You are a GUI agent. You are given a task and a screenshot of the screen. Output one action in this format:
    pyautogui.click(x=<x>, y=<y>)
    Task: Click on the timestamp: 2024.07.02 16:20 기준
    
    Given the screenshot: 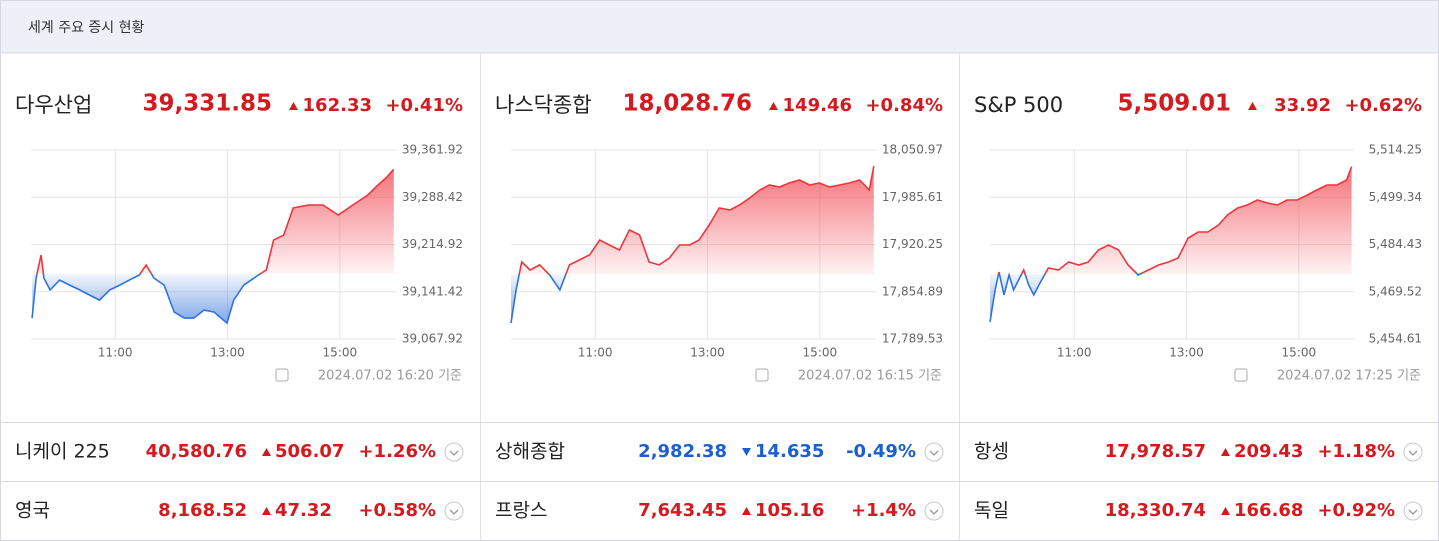 What is the action you would take?
    pyautogui.click(x=390, y=376)
    